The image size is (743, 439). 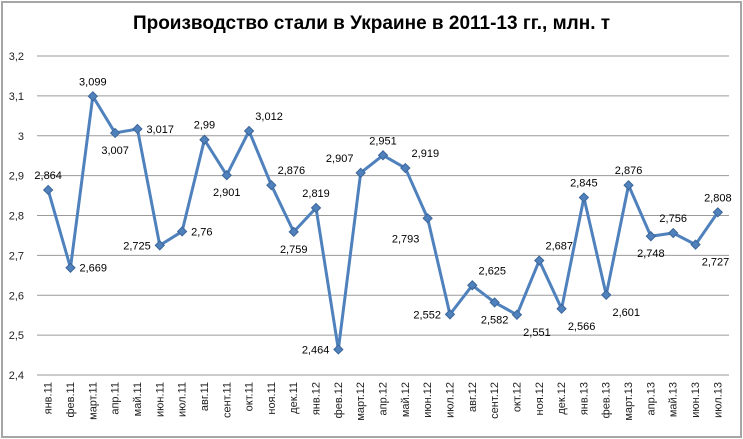 What do you see at coordinates (651, 254) in the screenshot?
I see `data-point-label: 2,748` at bounding box center [651, 254].